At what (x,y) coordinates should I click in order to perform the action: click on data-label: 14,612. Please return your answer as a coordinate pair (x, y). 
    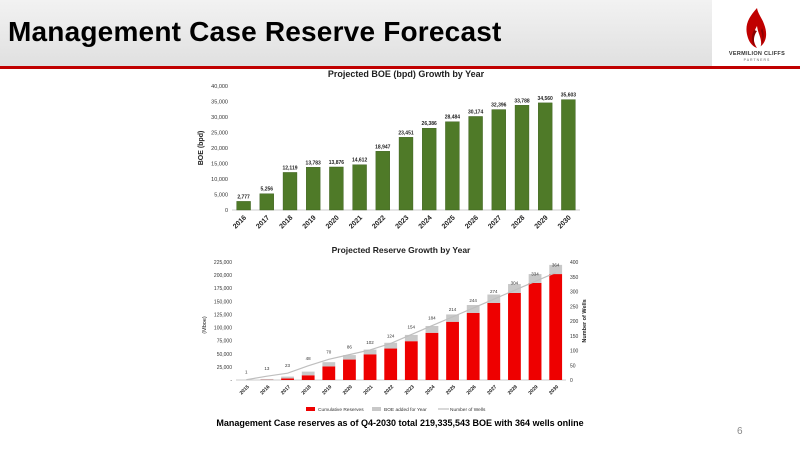
    Looking at the image, I should click on (360, 161).